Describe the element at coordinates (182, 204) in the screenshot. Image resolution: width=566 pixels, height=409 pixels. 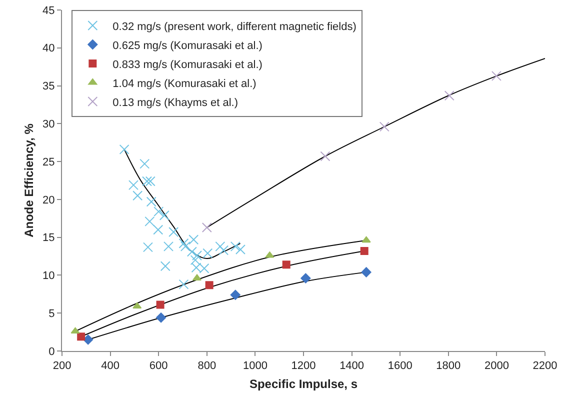
I see `line-series` at that location.